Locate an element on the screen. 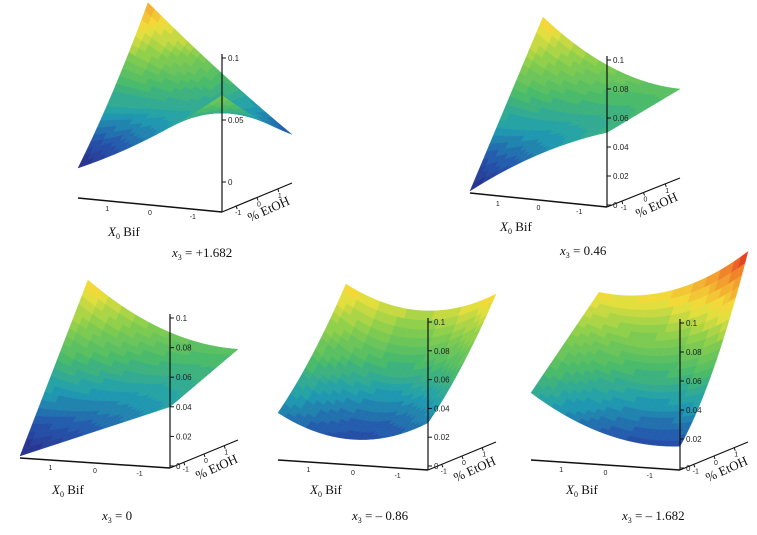  panel-caption: x3 = 0 is located at coordinates (116, 516).